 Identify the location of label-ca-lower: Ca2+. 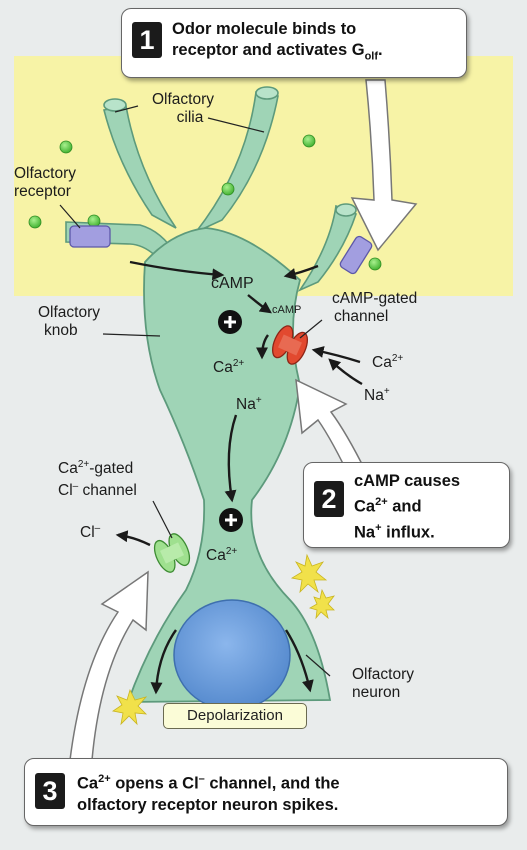
(221, 554).